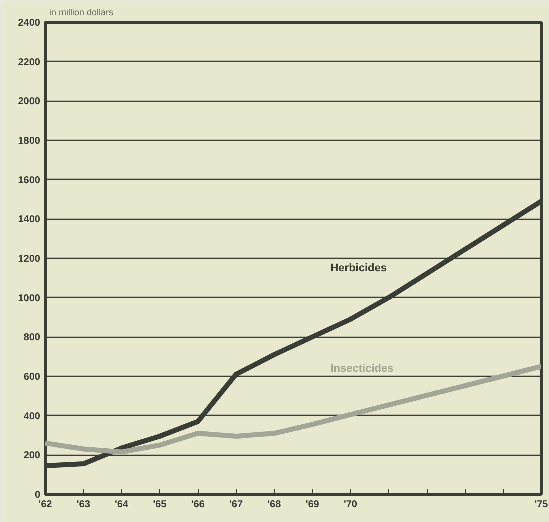 The width and height of the screenshot is (549, 522). I want to click on x-tick-label: '70, so click(351, 505).